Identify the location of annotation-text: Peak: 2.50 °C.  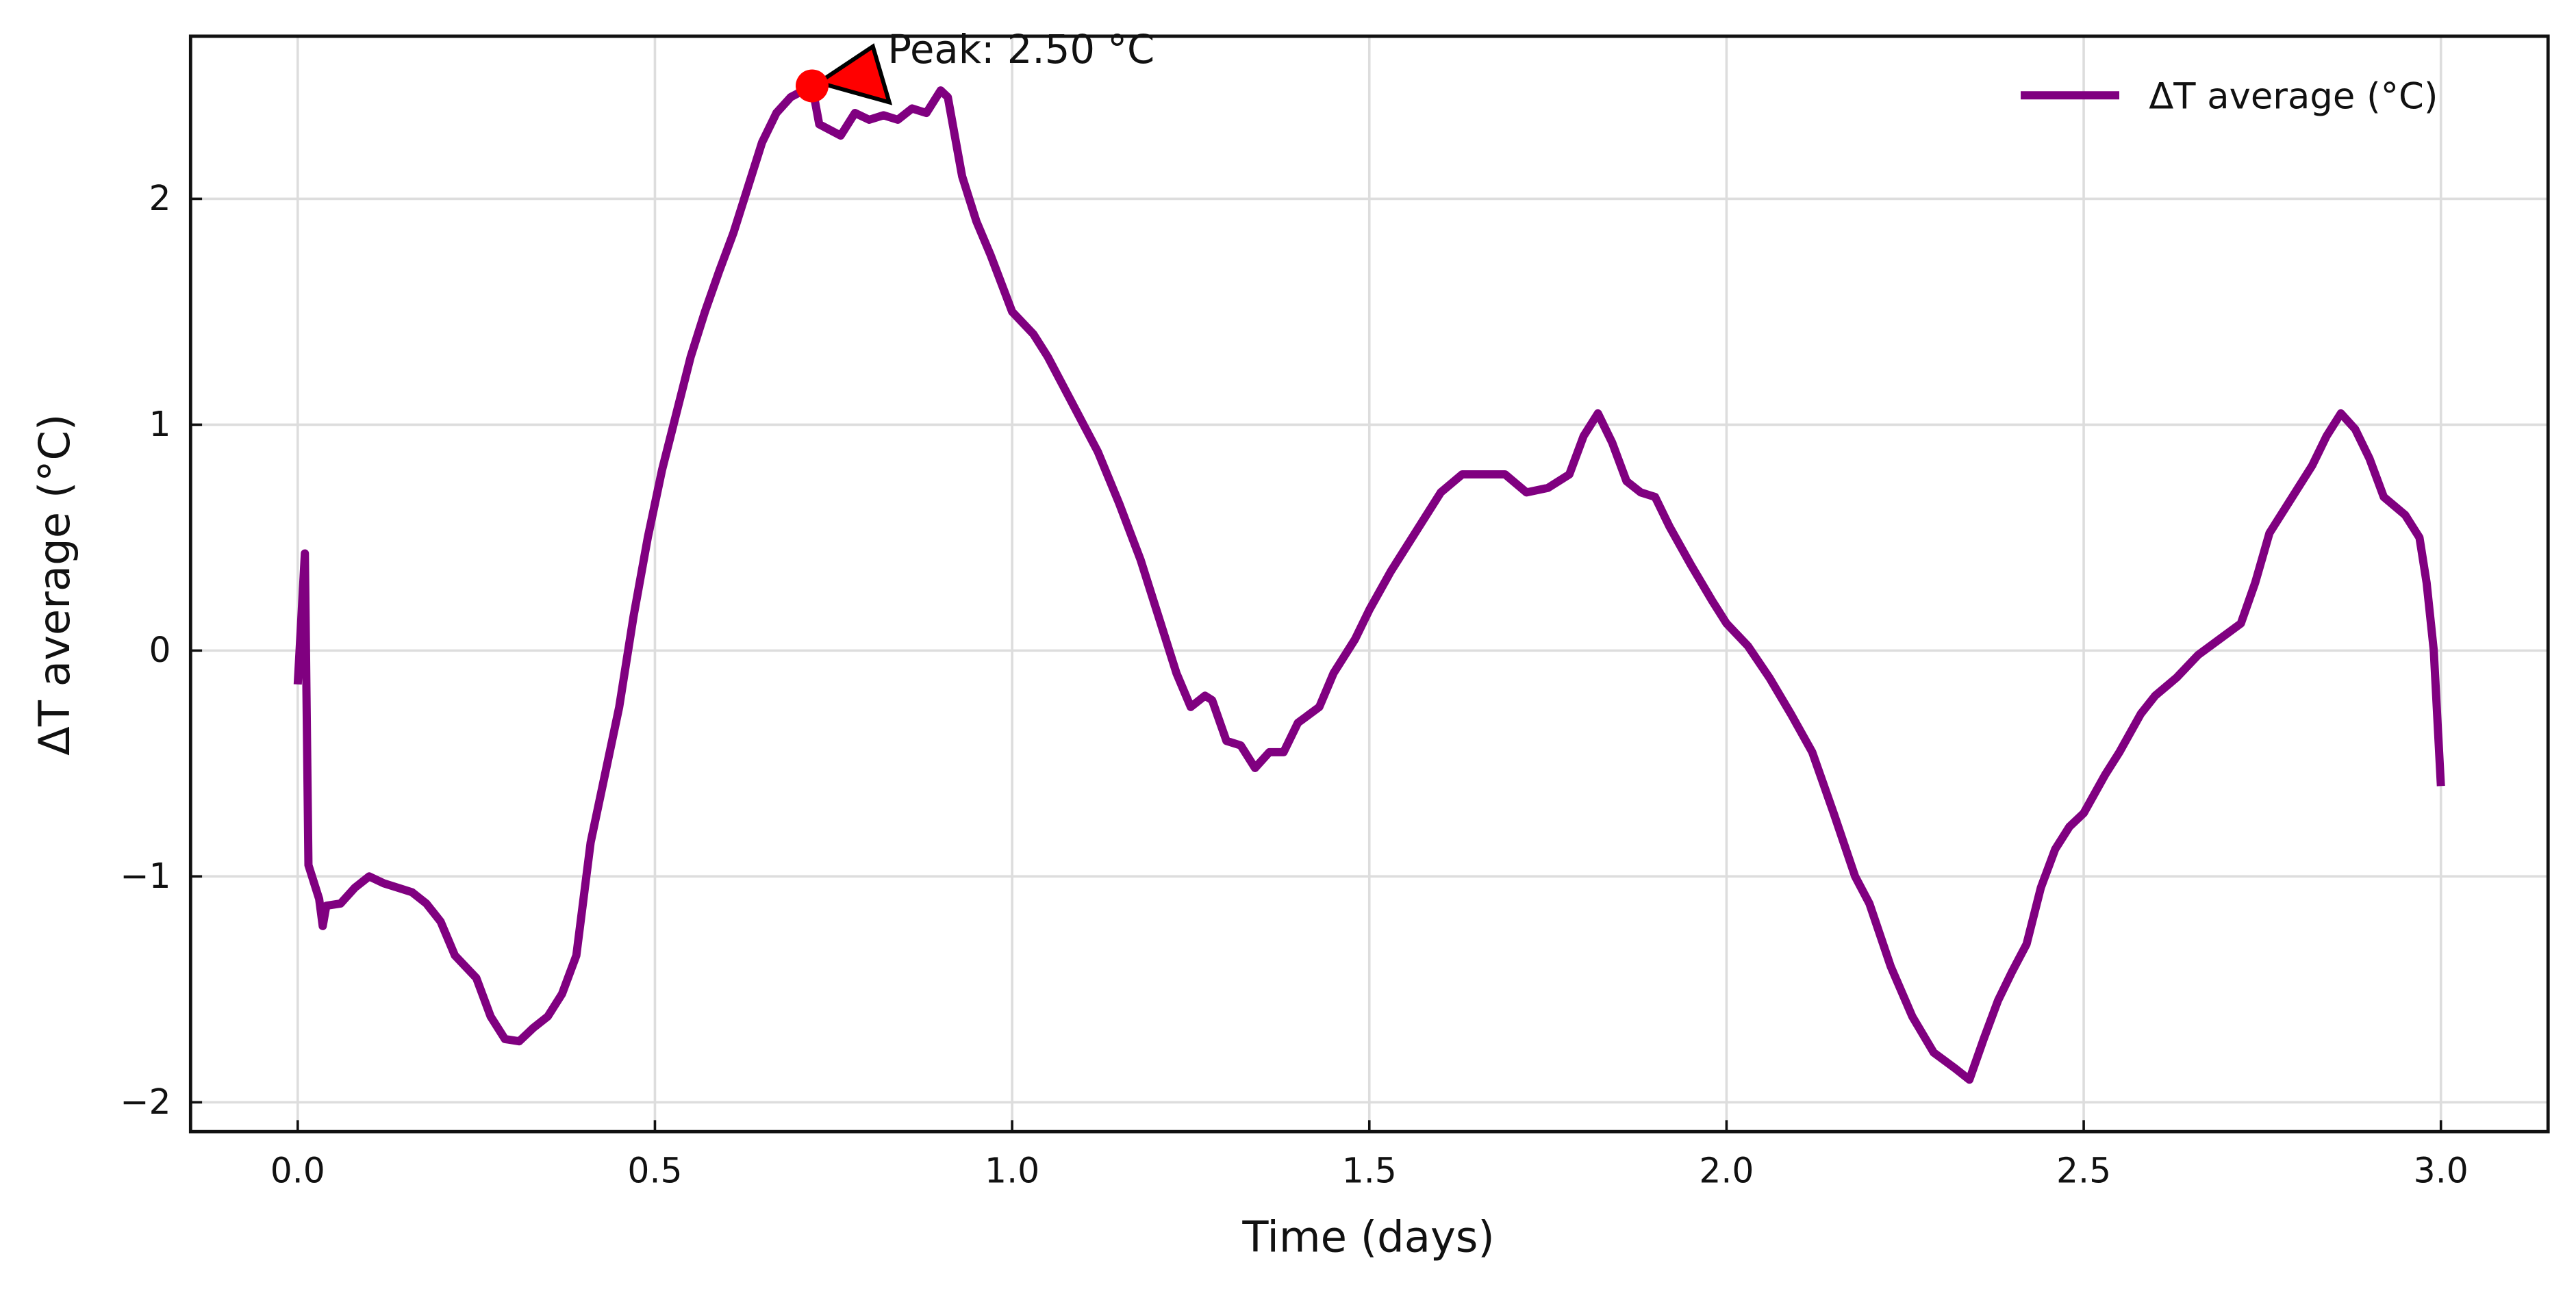
(1020, 50).